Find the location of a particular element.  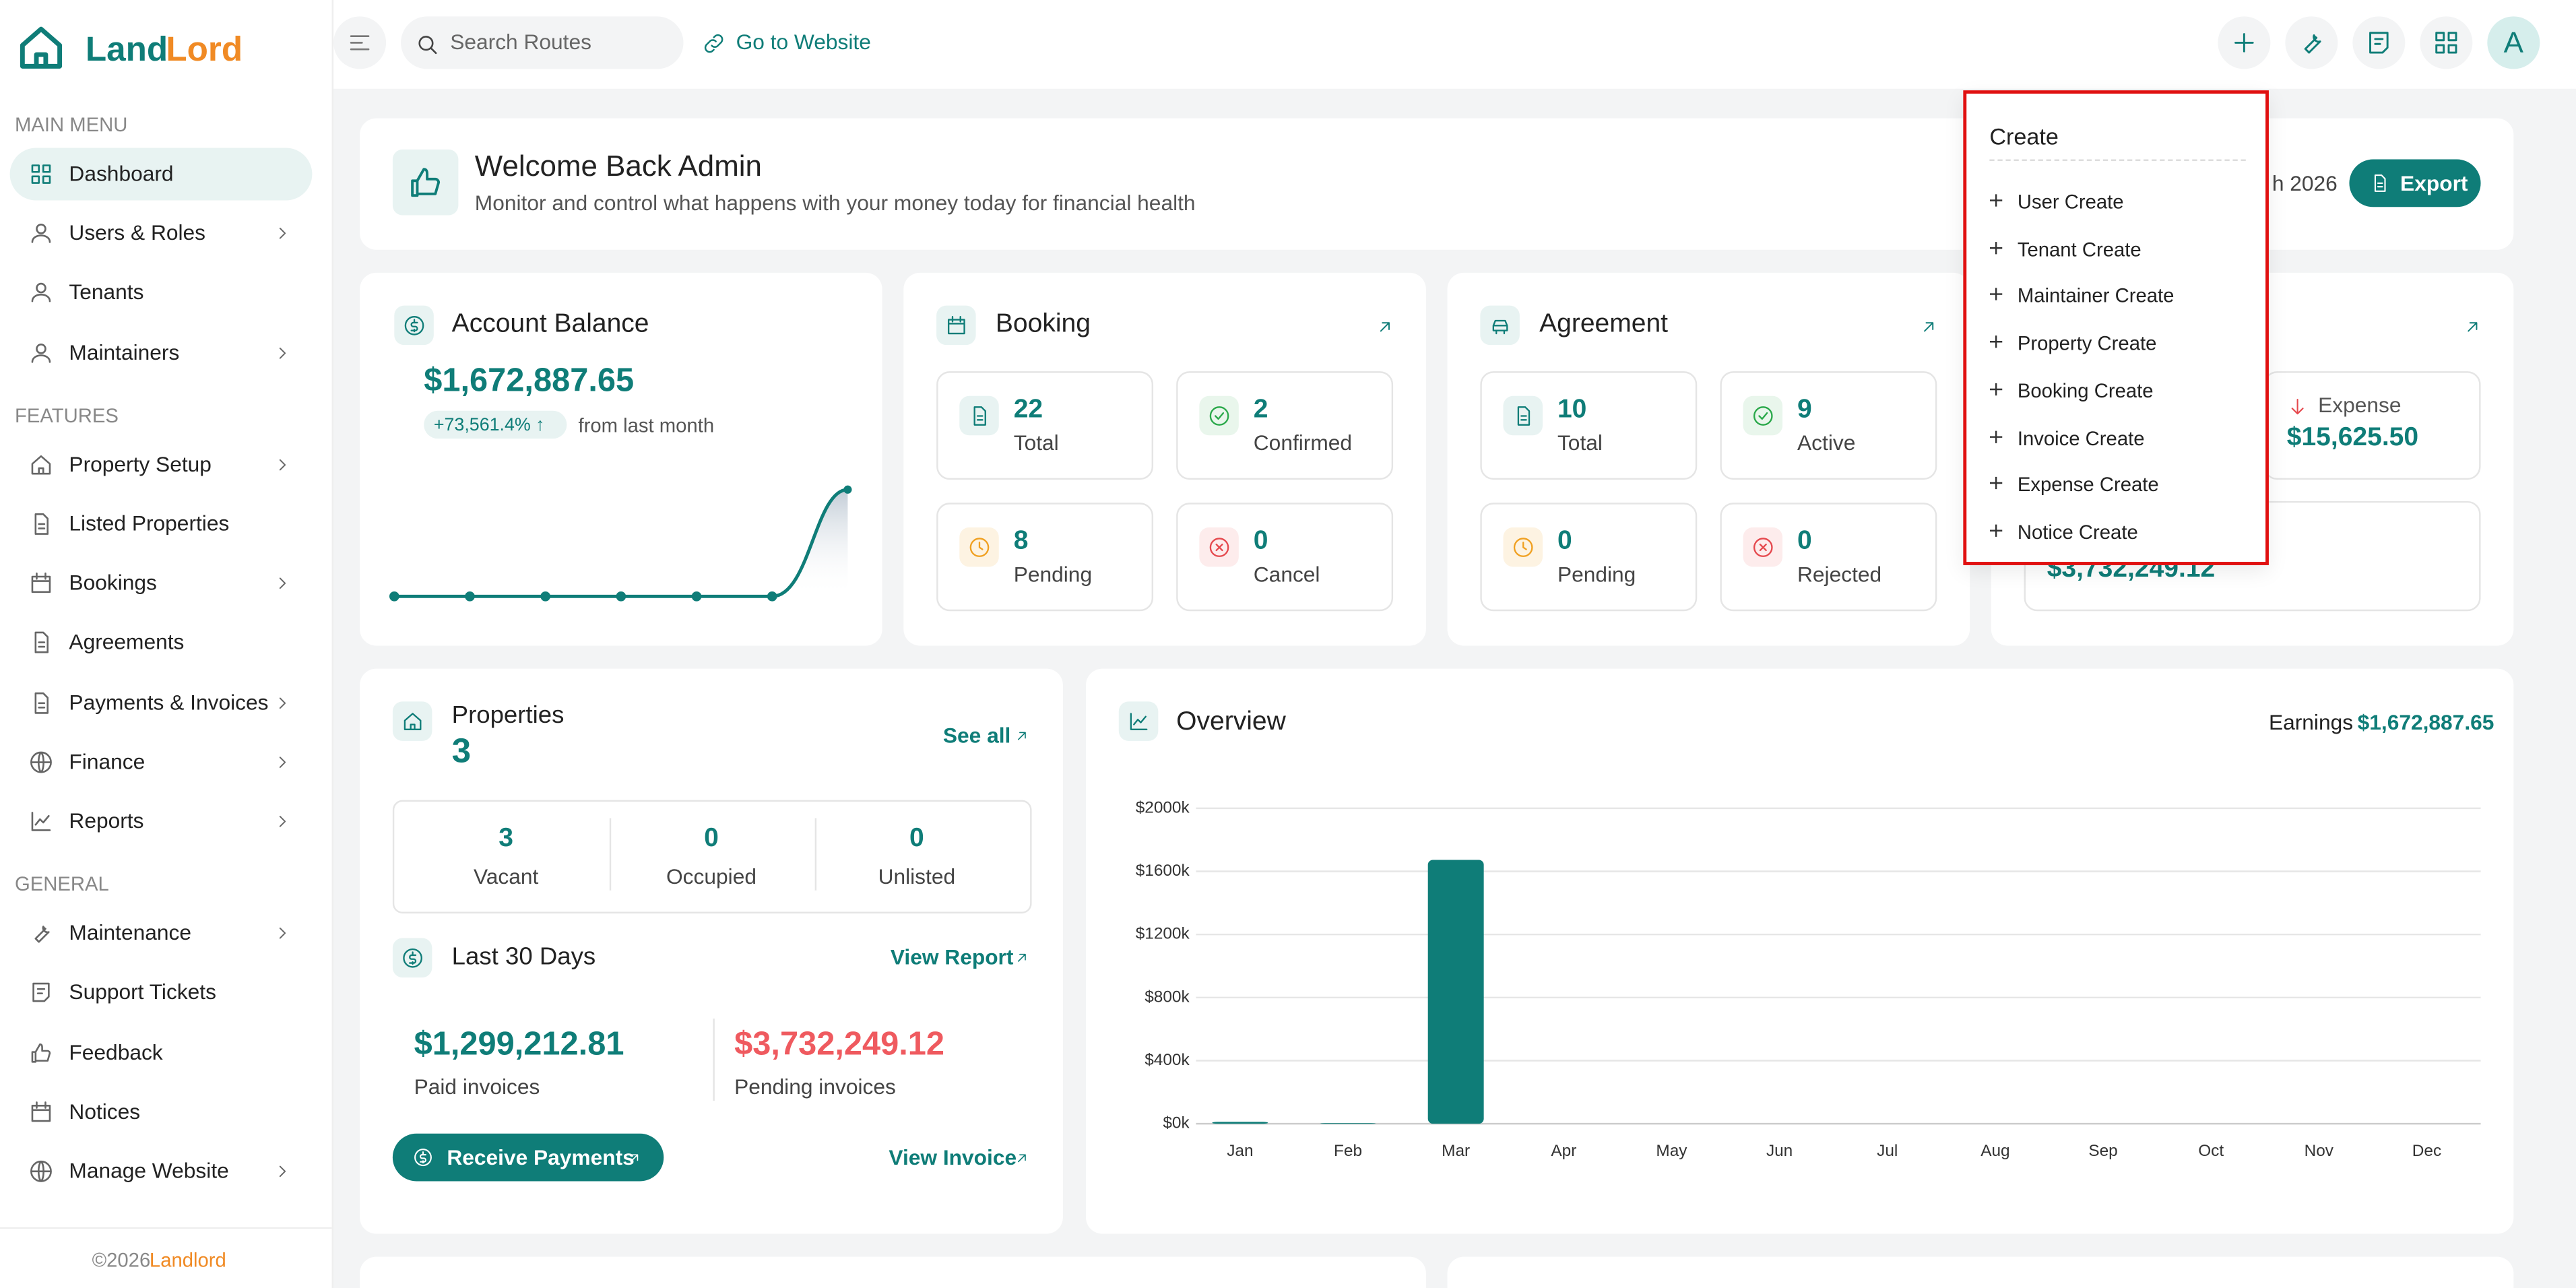

see-all: See all is located at coordinates (977, 736).